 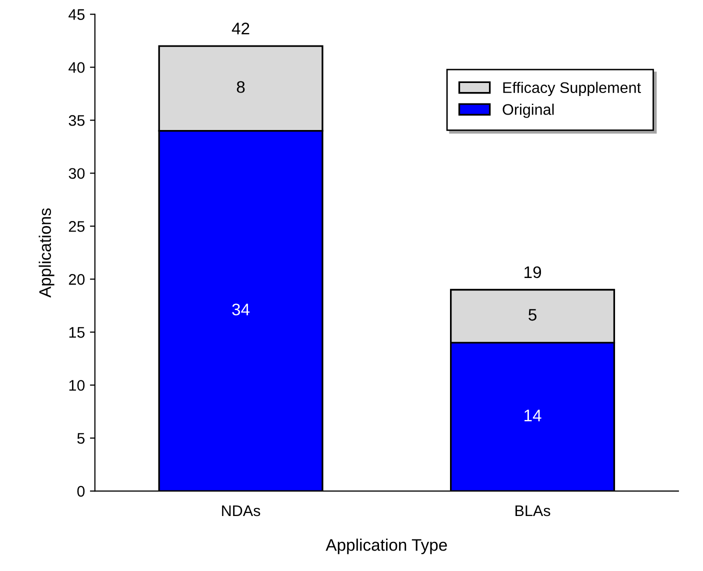 I want to click on x-tick-label: BLAs, so click(x=533, y=511).